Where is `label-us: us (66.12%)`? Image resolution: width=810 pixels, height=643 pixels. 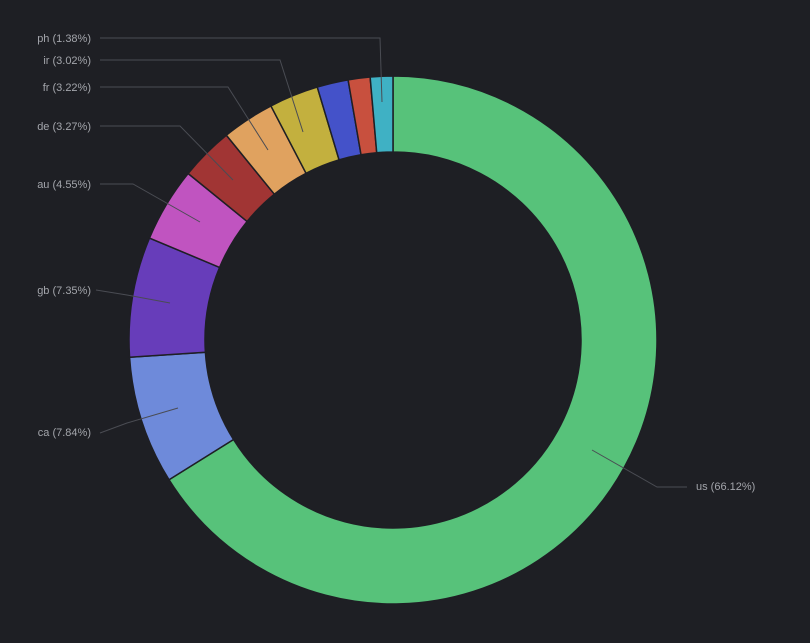 label-us: us (66.12%) is located at coordinates (725, 487).